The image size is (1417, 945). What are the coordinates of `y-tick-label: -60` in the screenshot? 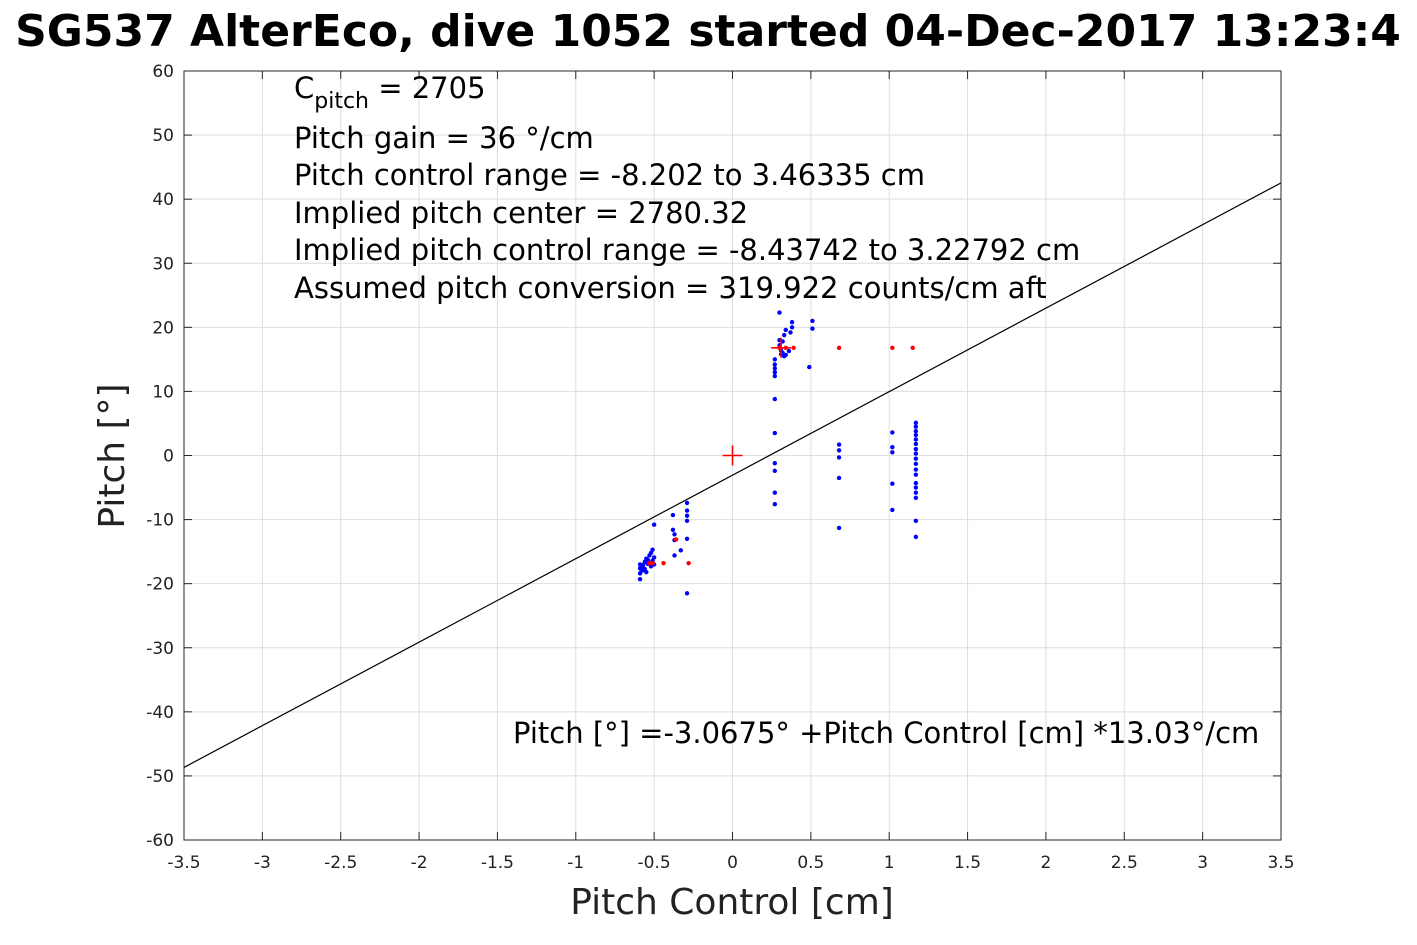 It's located at (160, 841).